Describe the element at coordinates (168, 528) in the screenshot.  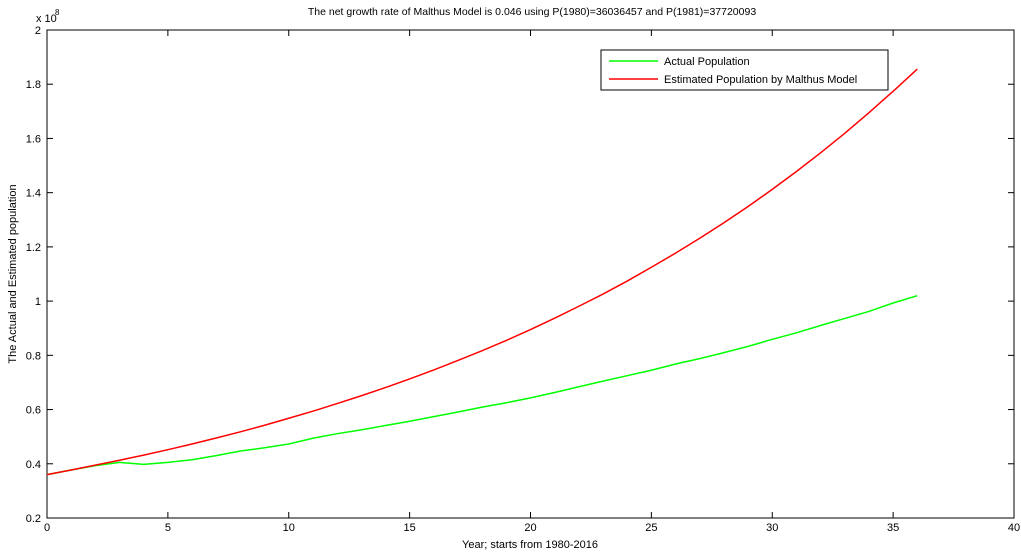
I see `x-tick-label: 5` at that location.